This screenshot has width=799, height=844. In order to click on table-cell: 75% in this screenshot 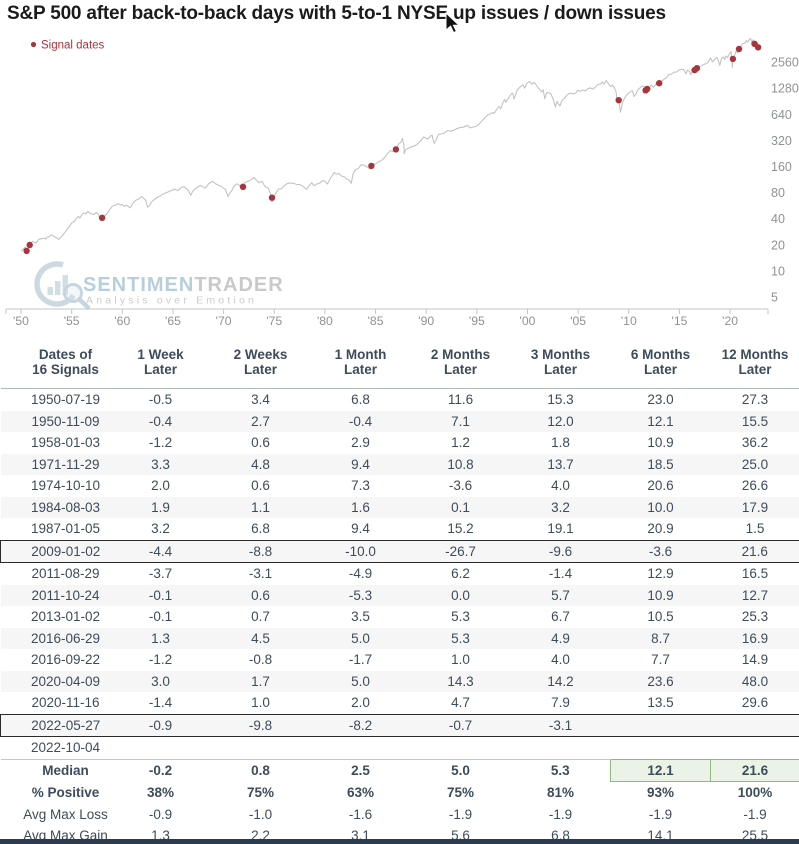, I will do `click(260, 792)`.